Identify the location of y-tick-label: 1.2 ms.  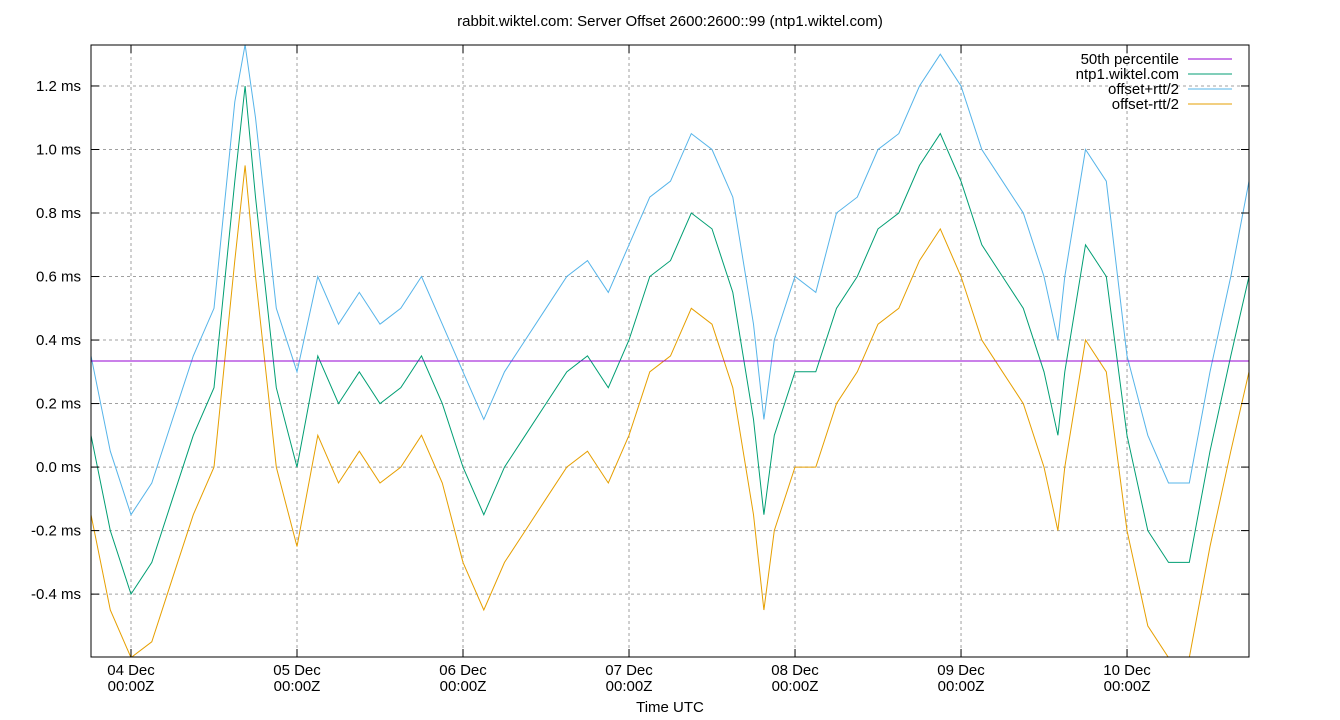
(58, 86).